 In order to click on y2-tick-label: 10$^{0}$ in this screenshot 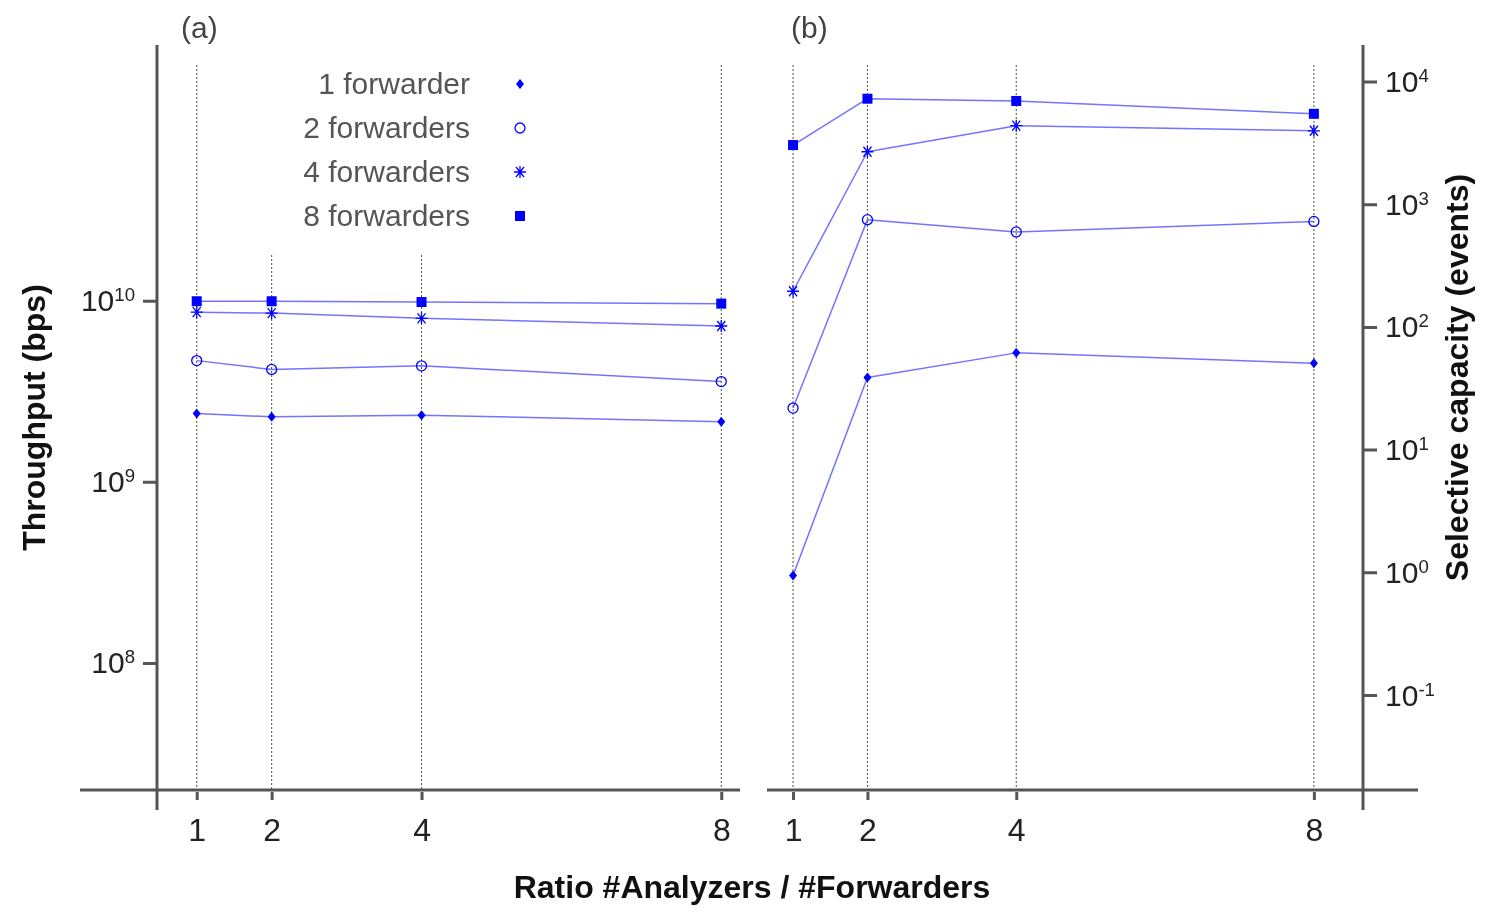, I will do `click(1407, 572)`.